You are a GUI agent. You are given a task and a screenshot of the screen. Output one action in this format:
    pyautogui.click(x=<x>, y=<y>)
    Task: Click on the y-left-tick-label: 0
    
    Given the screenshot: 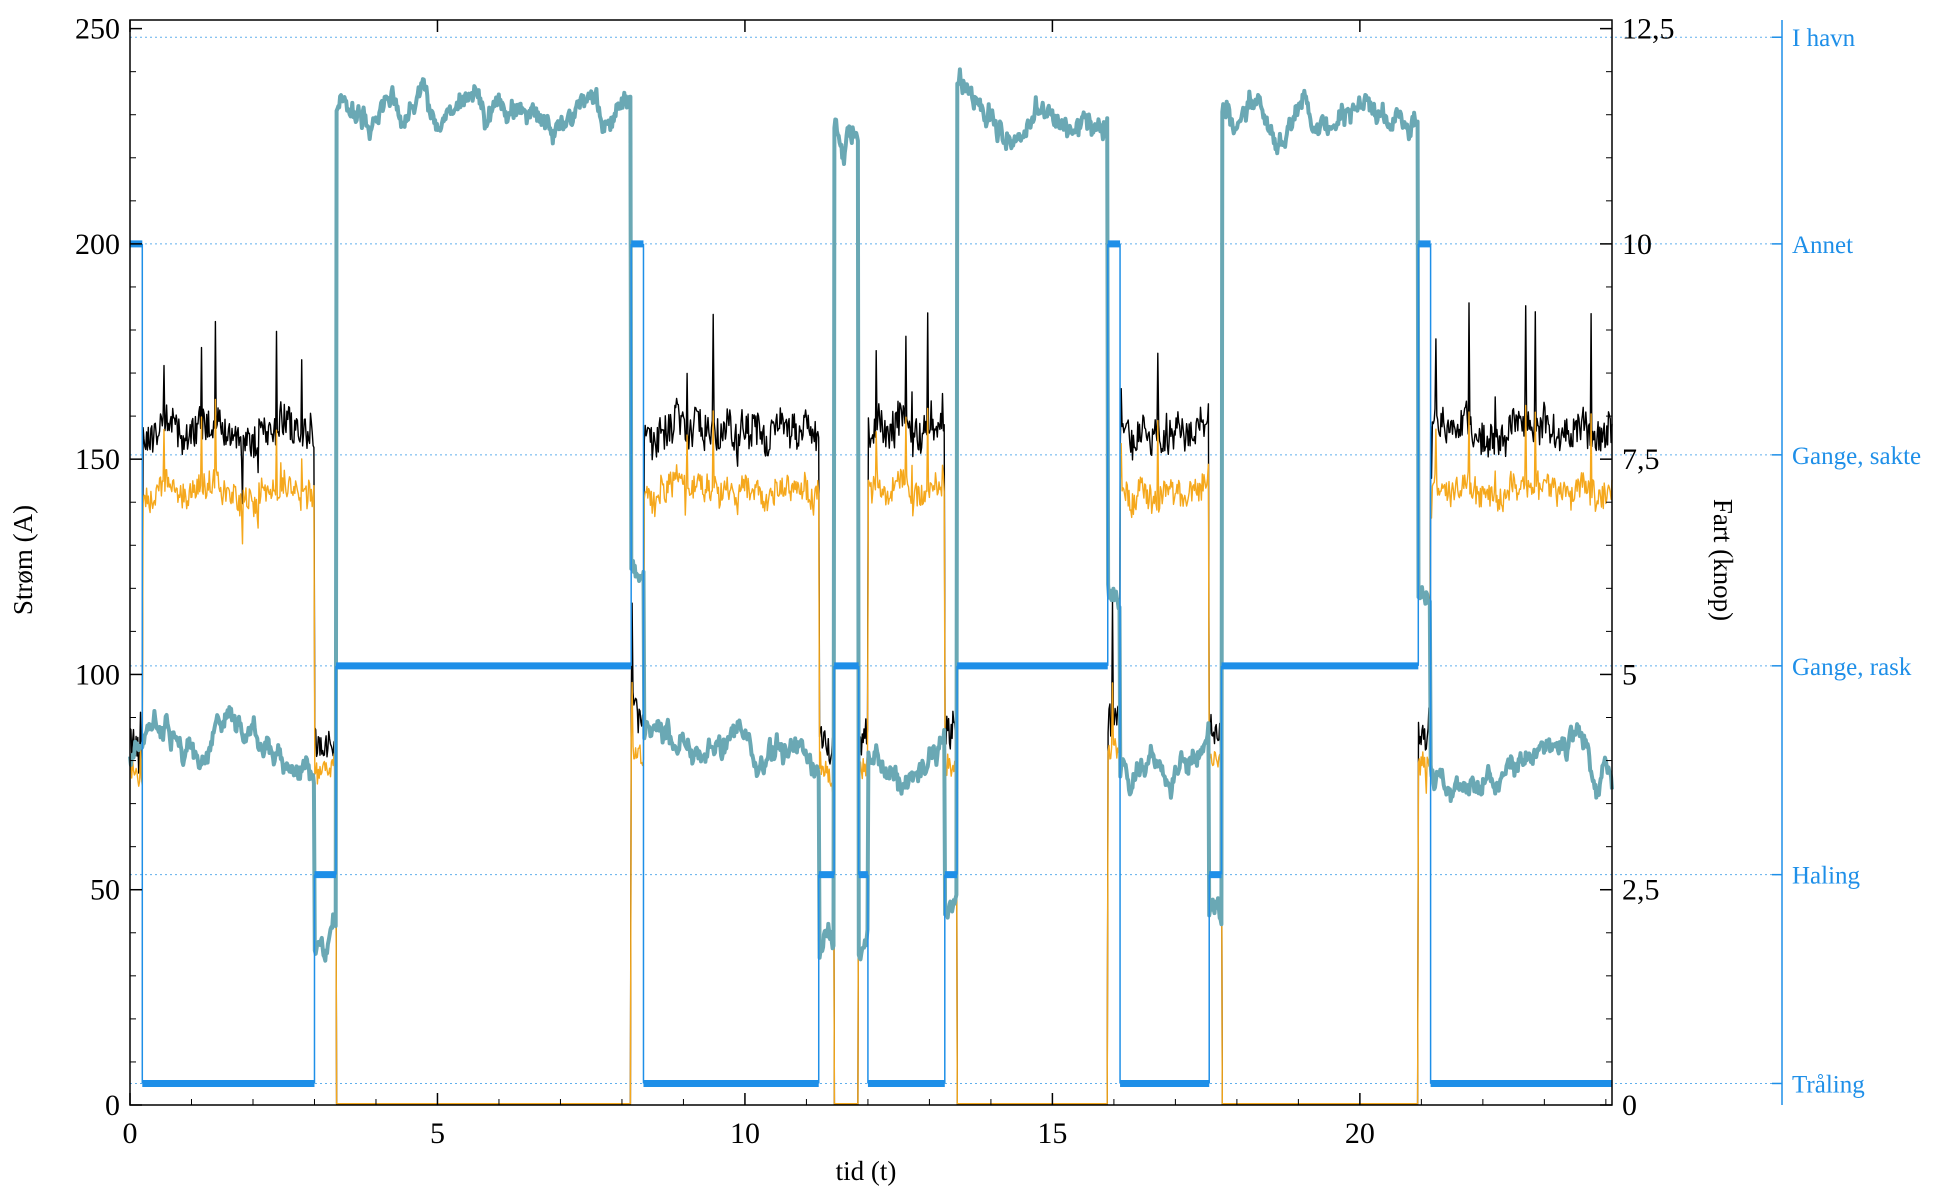 What is the action you would take?
    pyautogui.click(x=112, y=1105)
    